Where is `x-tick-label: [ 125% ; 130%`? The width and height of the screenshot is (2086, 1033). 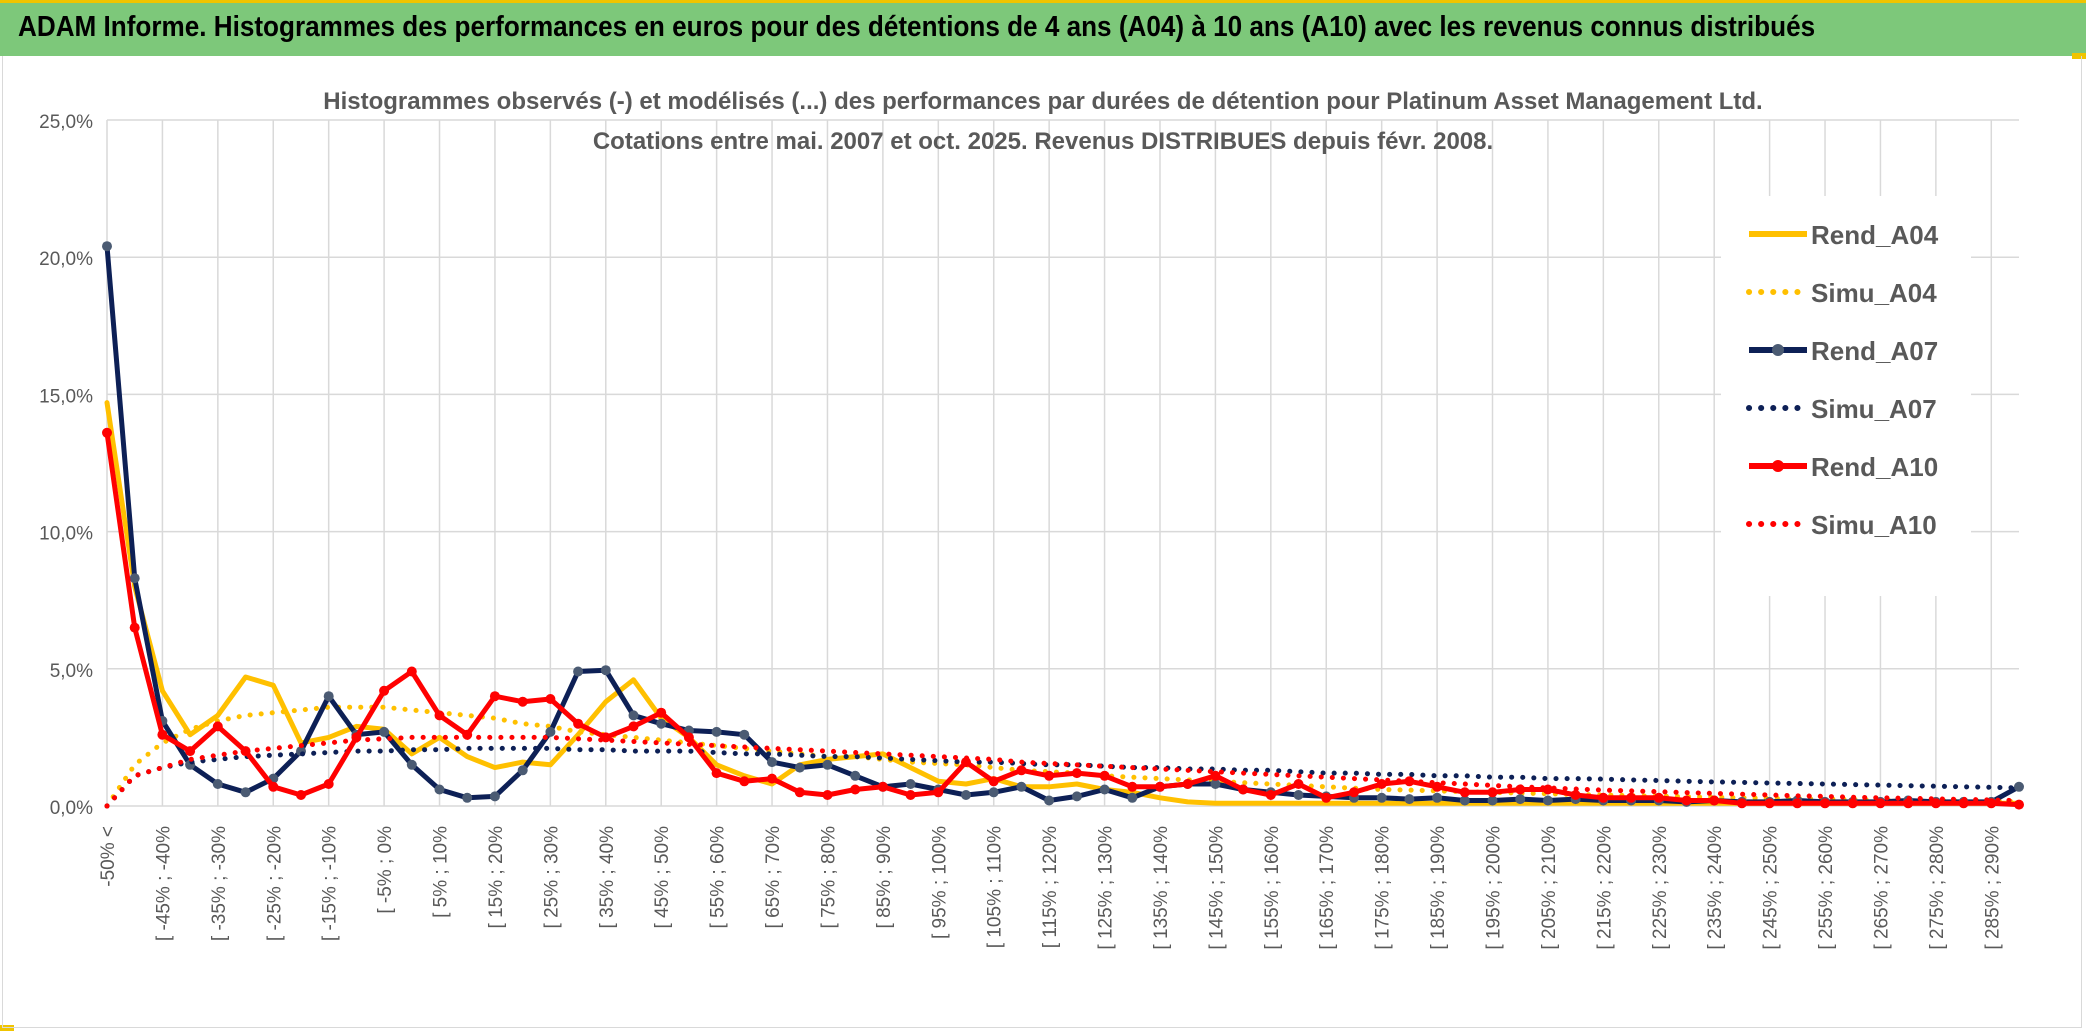
x-tick-label: [ 125% ; 130% is located at coordinates (1106, 888).